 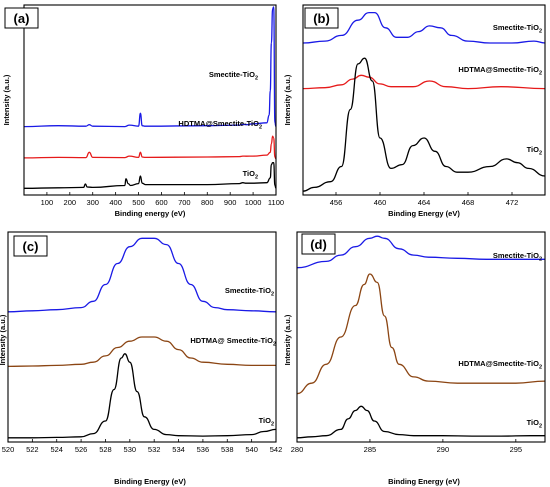 I want to click on x-tick-label: 522, so click(x=32, y=449).